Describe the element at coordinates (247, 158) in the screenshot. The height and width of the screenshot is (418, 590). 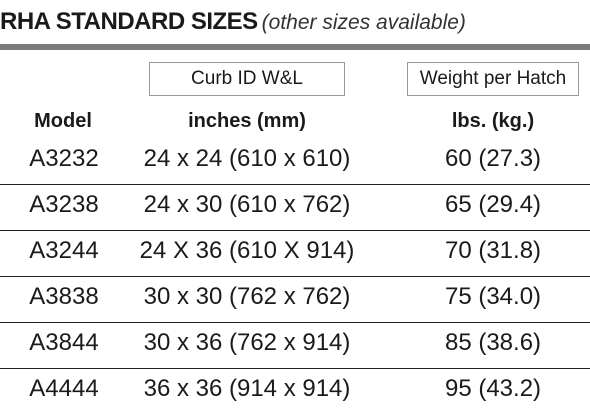
I see `cell-curb-size: 24 x 24 (610 x 610)` at that location.